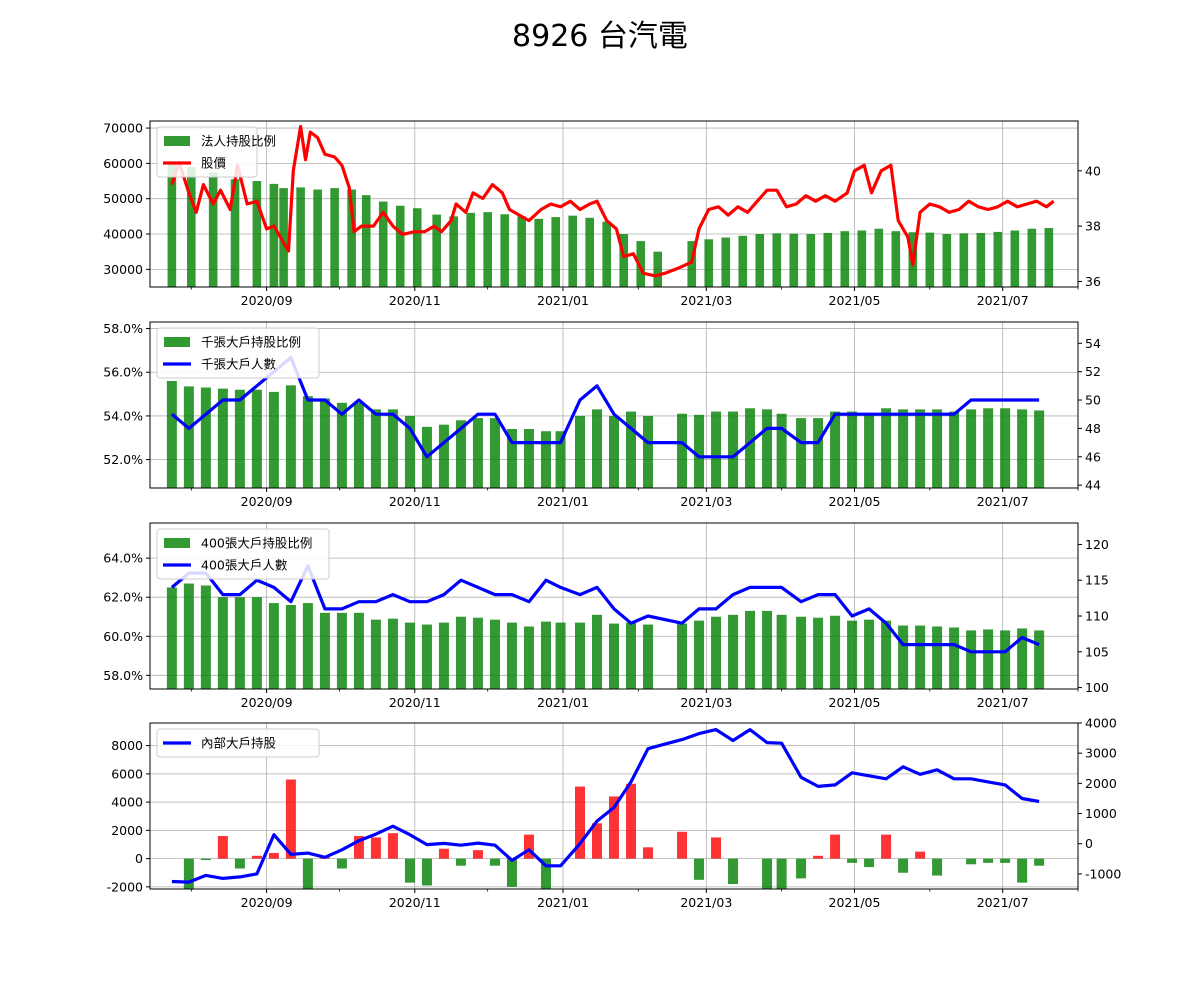 This screenshot has height=1000, width=1200. What do you see at coordinates (123, 597) in the screenshot?
I see `y-left-tick-label: 62.0%` at bounding box center [123, 597].